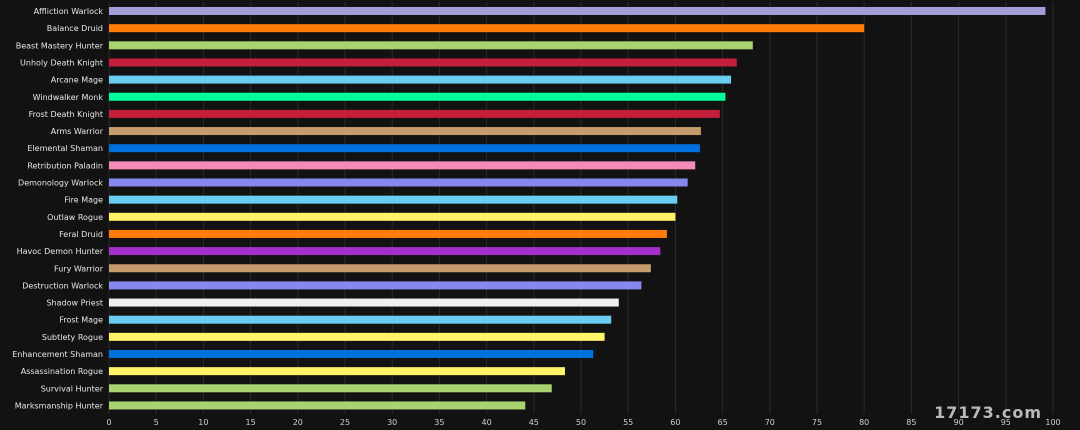  I want to click on category-label: Retribution Paladin, so click(65, 165).